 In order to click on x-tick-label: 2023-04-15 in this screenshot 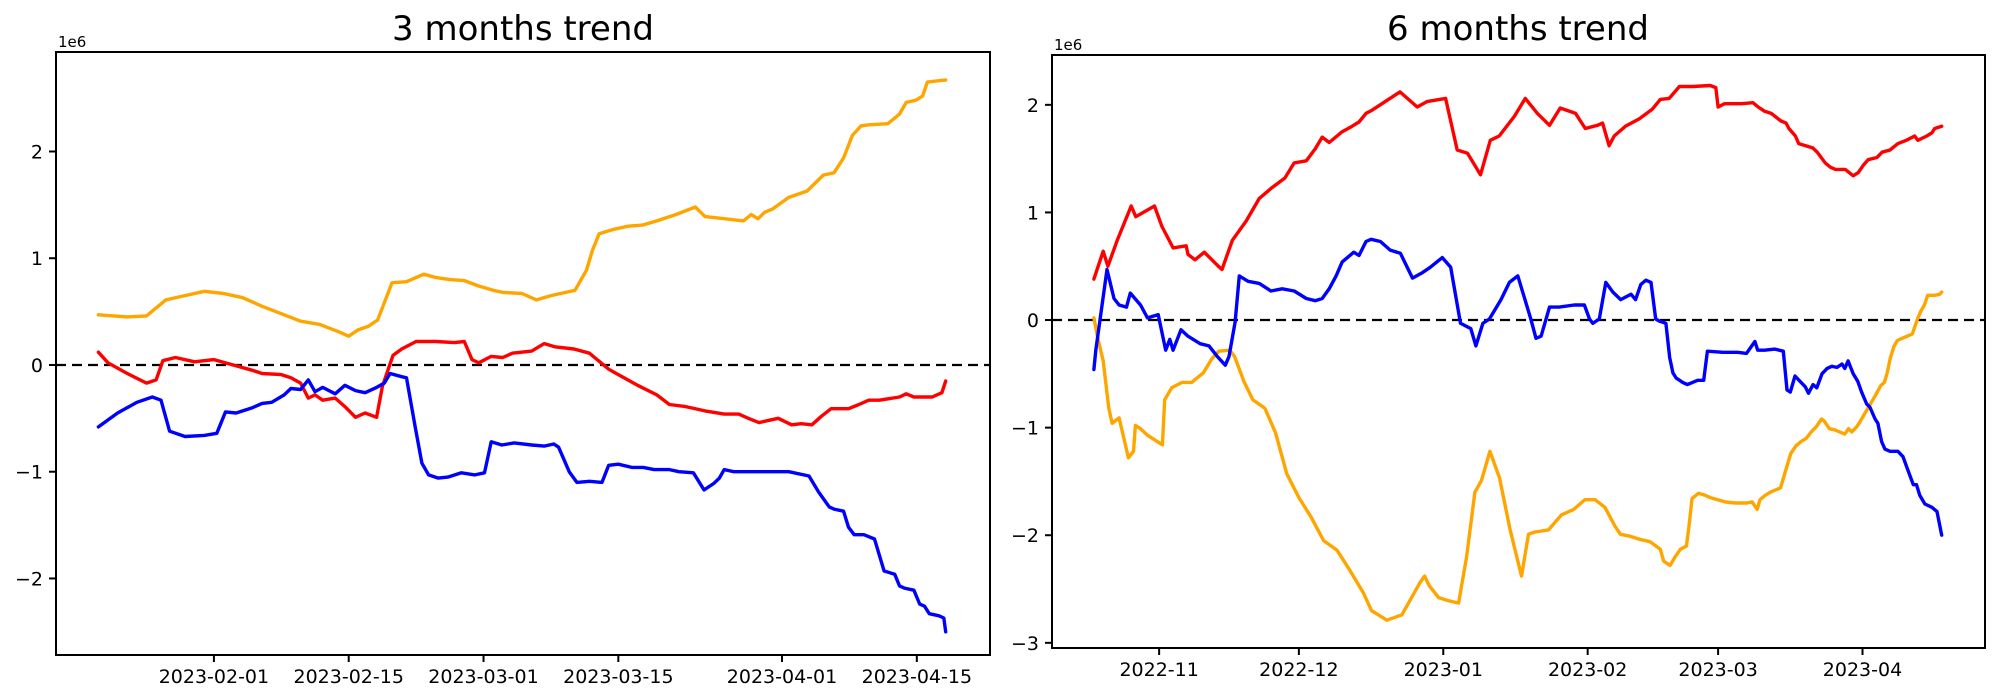, I will do `click(917, 677)`.